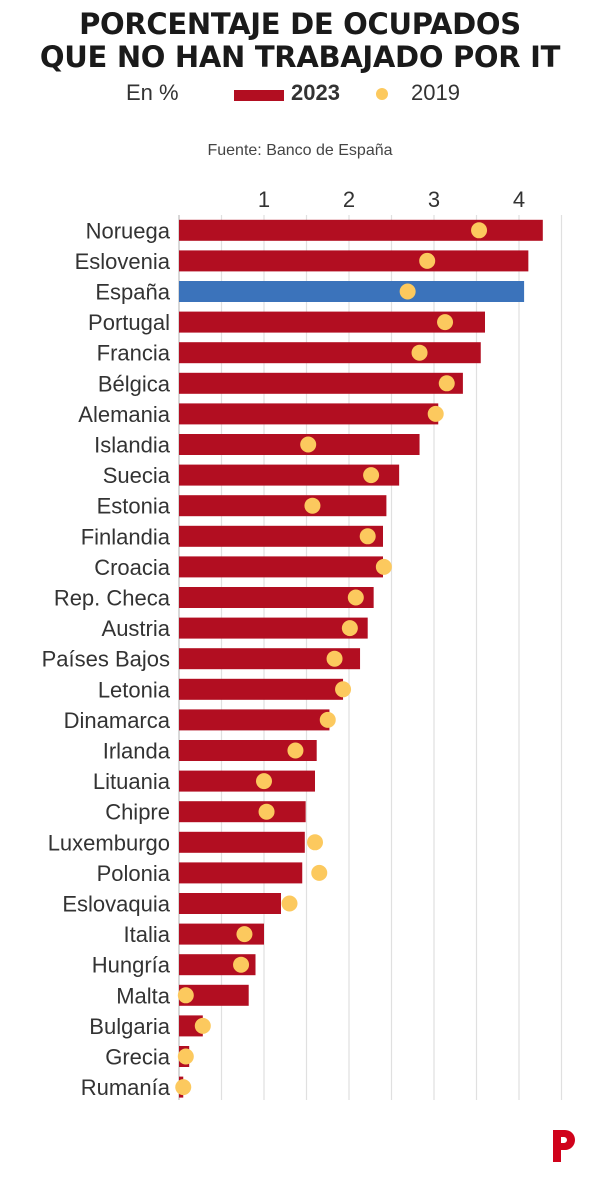 The image size is (600, 1178). Describe the element at coordinates (117, 720) in the screenshot. I see `category-label: Dinamarca` at that location.